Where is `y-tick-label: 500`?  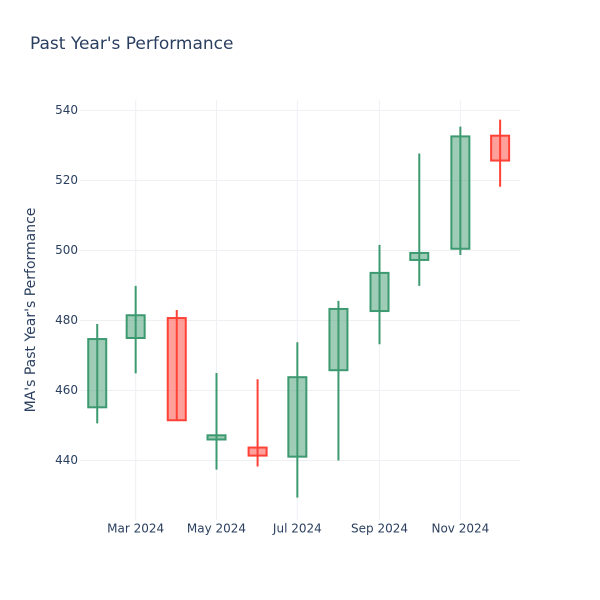
y-tick-label: 500 is located at coordinates (66, 250).